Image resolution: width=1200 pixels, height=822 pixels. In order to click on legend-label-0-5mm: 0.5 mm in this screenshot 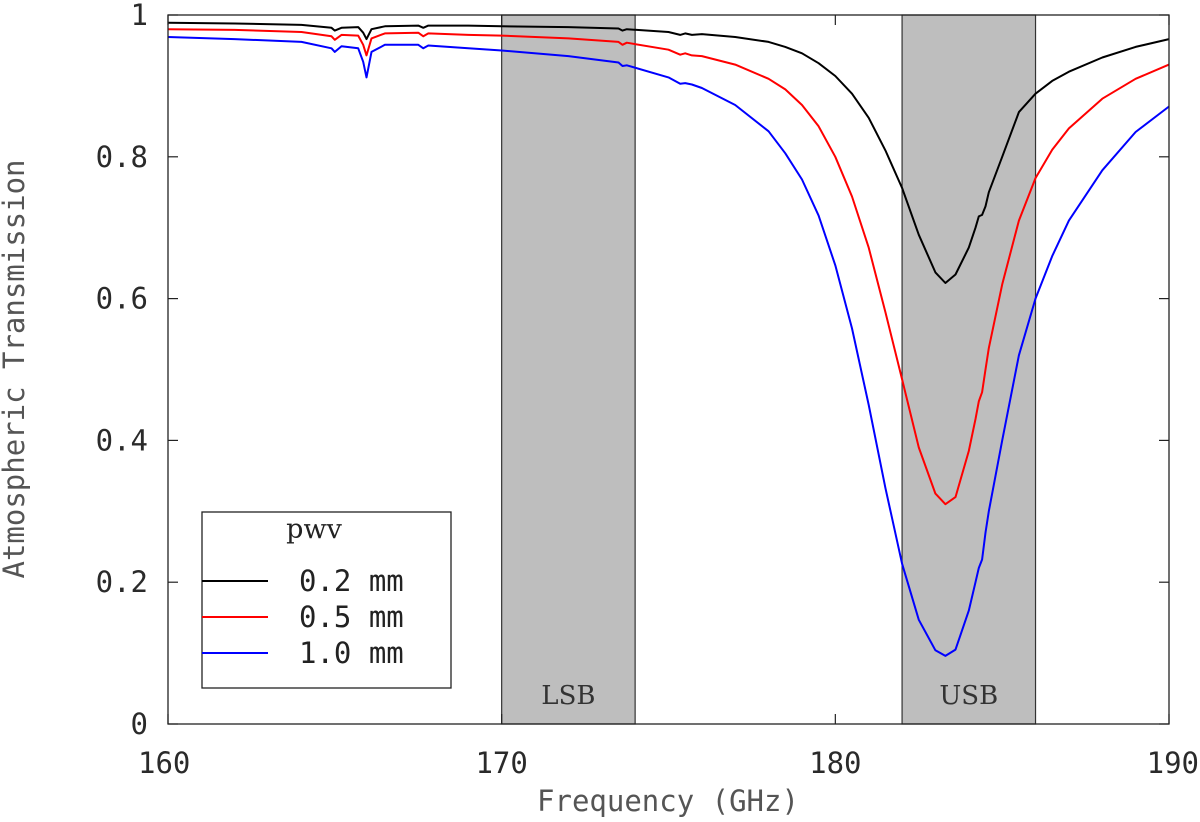, I will do `click(351, 617)`.